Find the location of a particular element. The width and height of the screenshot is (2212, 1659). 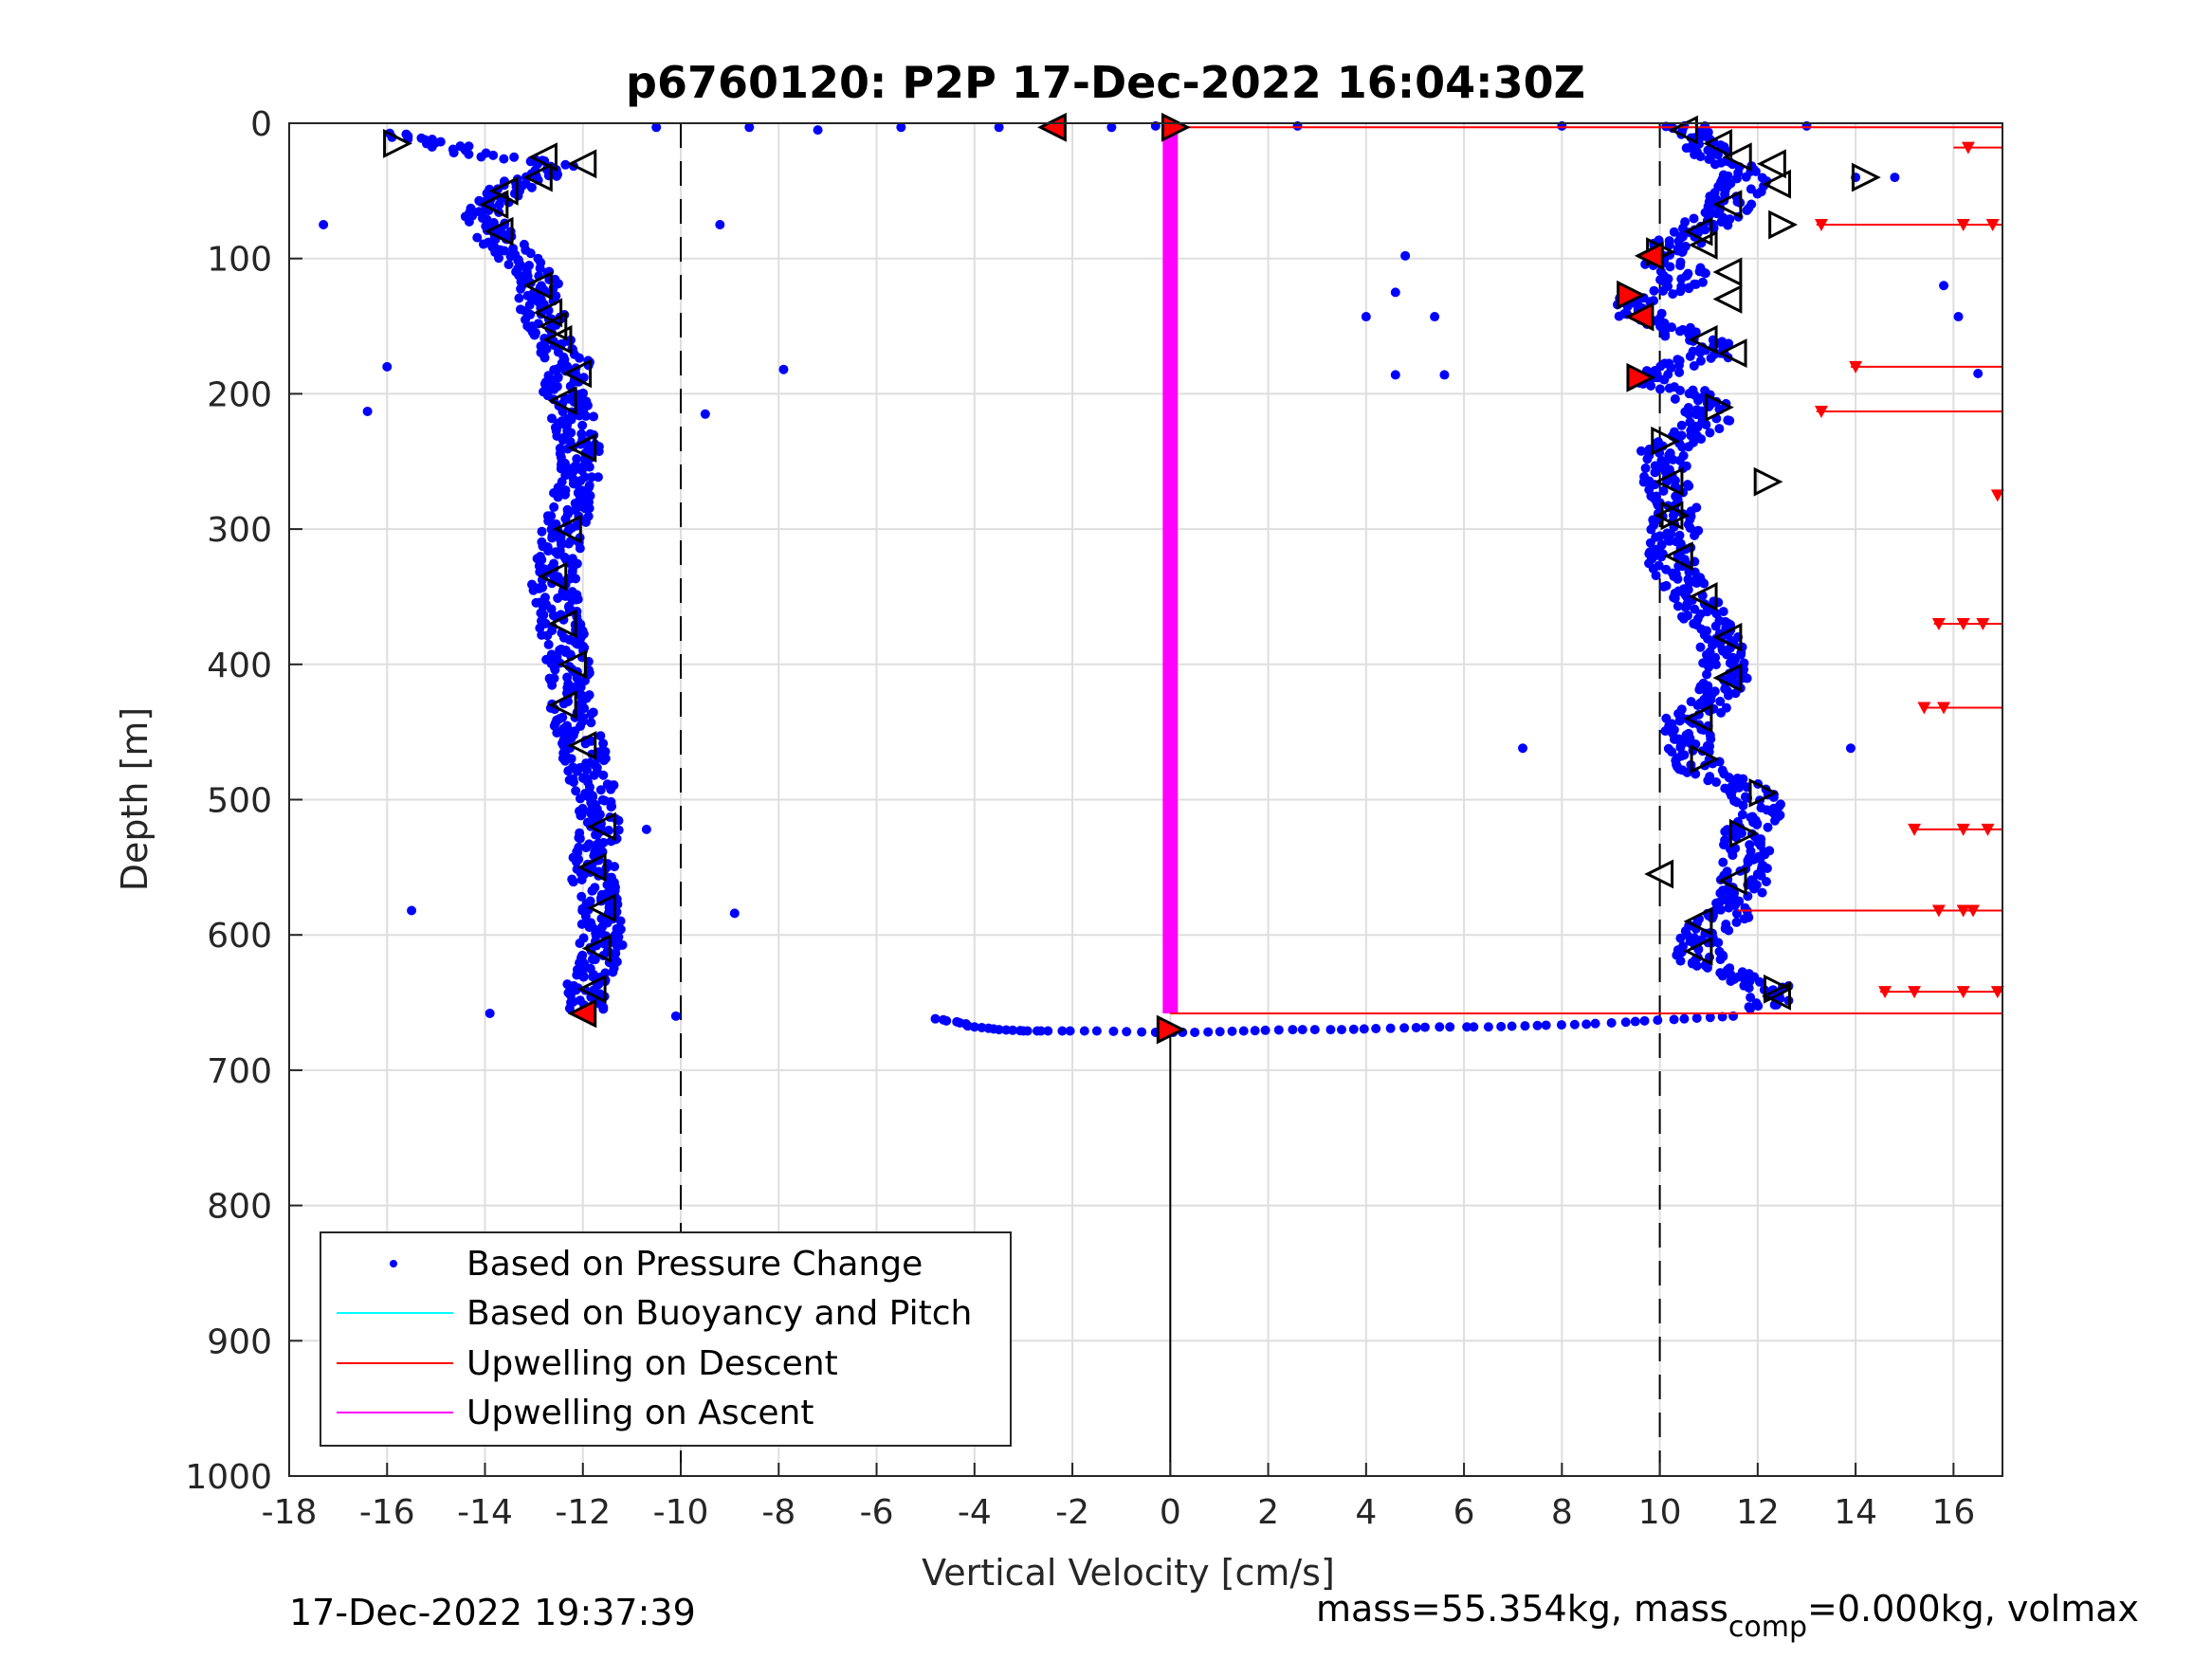

x-tick-label: 8 is located at coordinates (1562, 1512).